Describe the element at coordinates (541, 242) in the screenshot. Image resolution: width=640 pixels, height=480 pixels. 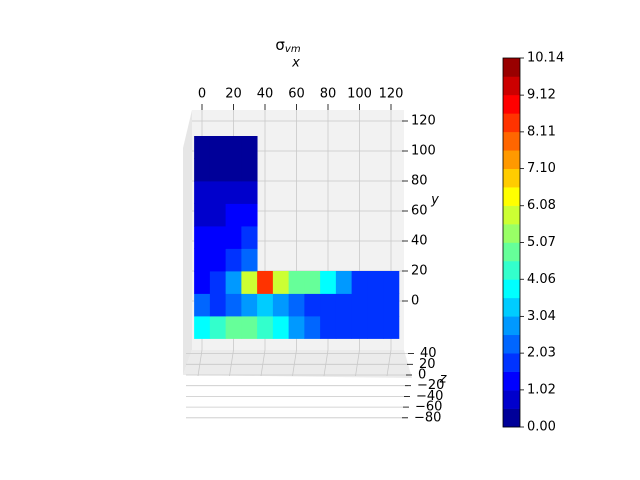
I see `colorbar-tick-label: 5.07` at that location.